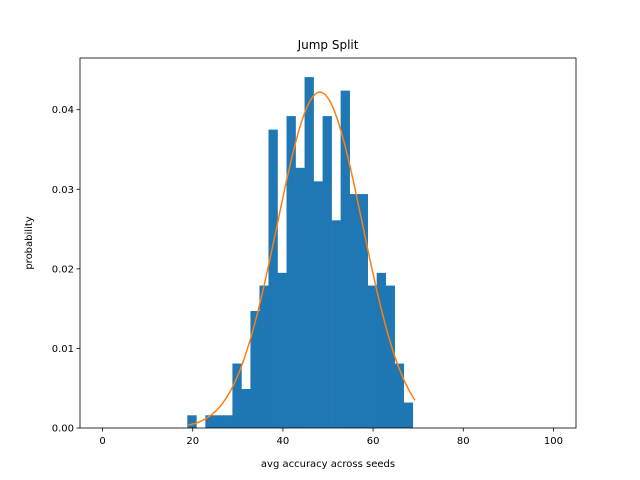 This screenshot has height=480, width=640. What do you see at coordinates (192, 441) in the screenshot?
I see `x-tick-label-20: 20` at bounding box center [192, 441].